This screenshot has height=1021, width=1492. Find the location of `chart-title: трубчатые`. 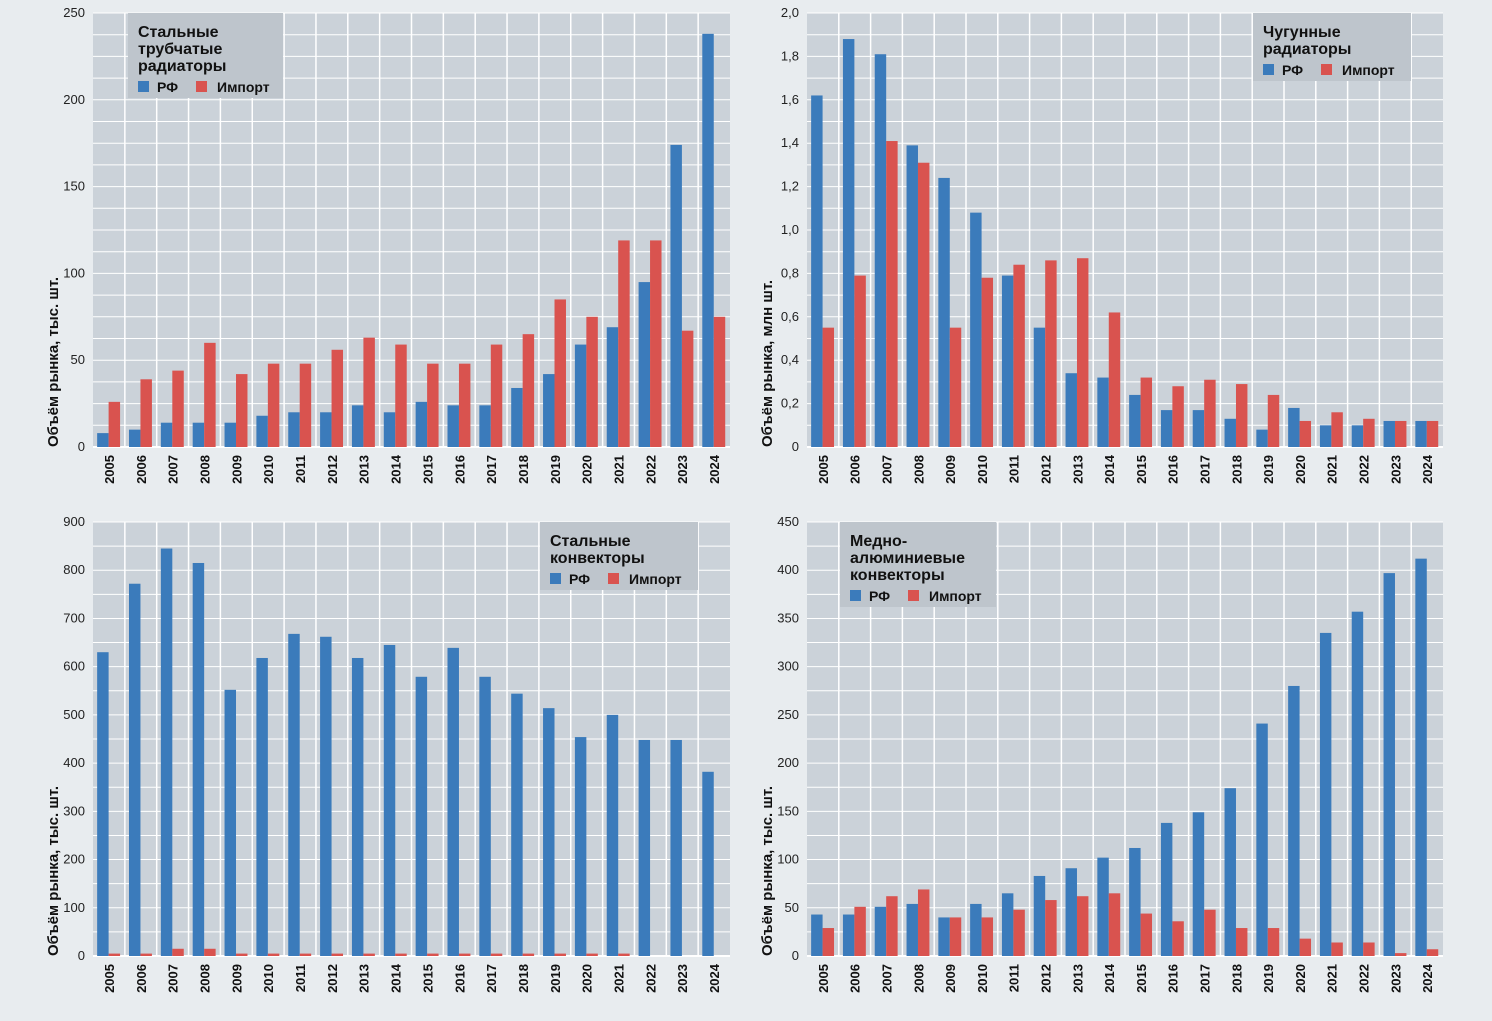

chart-title: трубчатые is located at coordinates (180, 49).